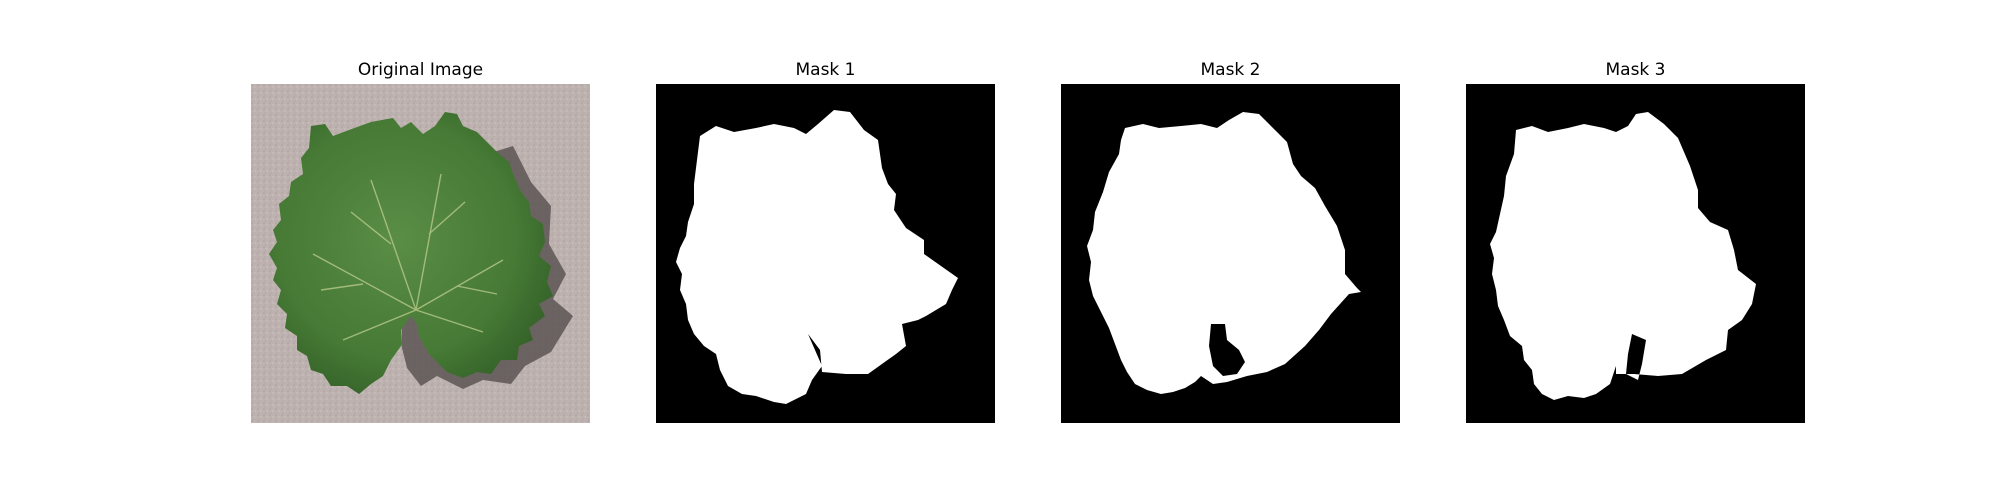 This screenshot has width=2000, height=500. Describe the element at coordinates (1635, 70) in the screenshot. I see `mask-3-title: Mask 3` at that location.